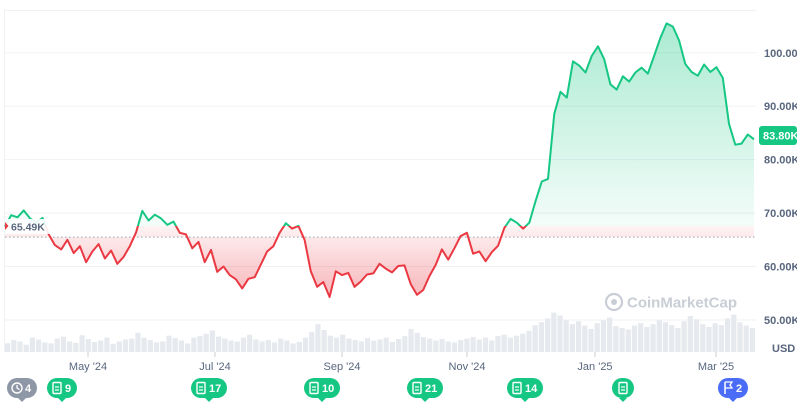 This screenshot has width=797, height=403. Describe the element at coordinates (623, 390) in the screenshot. I see `event-badge-news` at that location.